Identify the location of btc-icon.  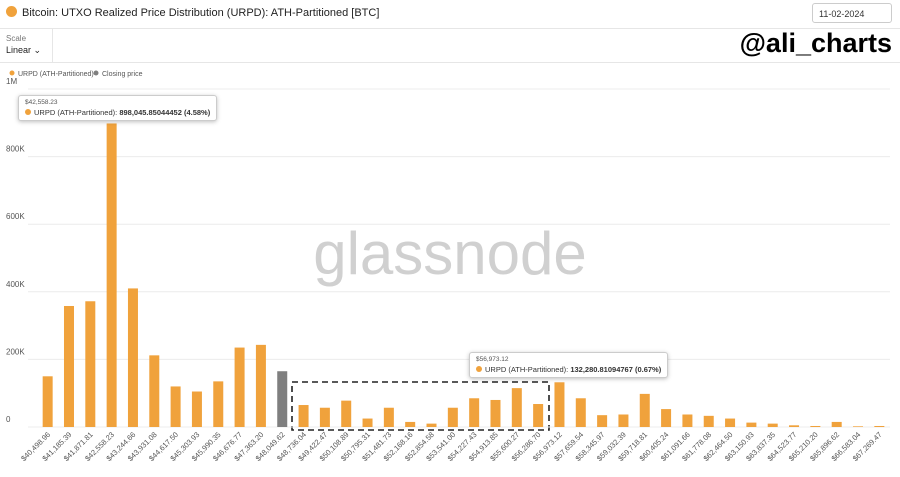
(11, 11).